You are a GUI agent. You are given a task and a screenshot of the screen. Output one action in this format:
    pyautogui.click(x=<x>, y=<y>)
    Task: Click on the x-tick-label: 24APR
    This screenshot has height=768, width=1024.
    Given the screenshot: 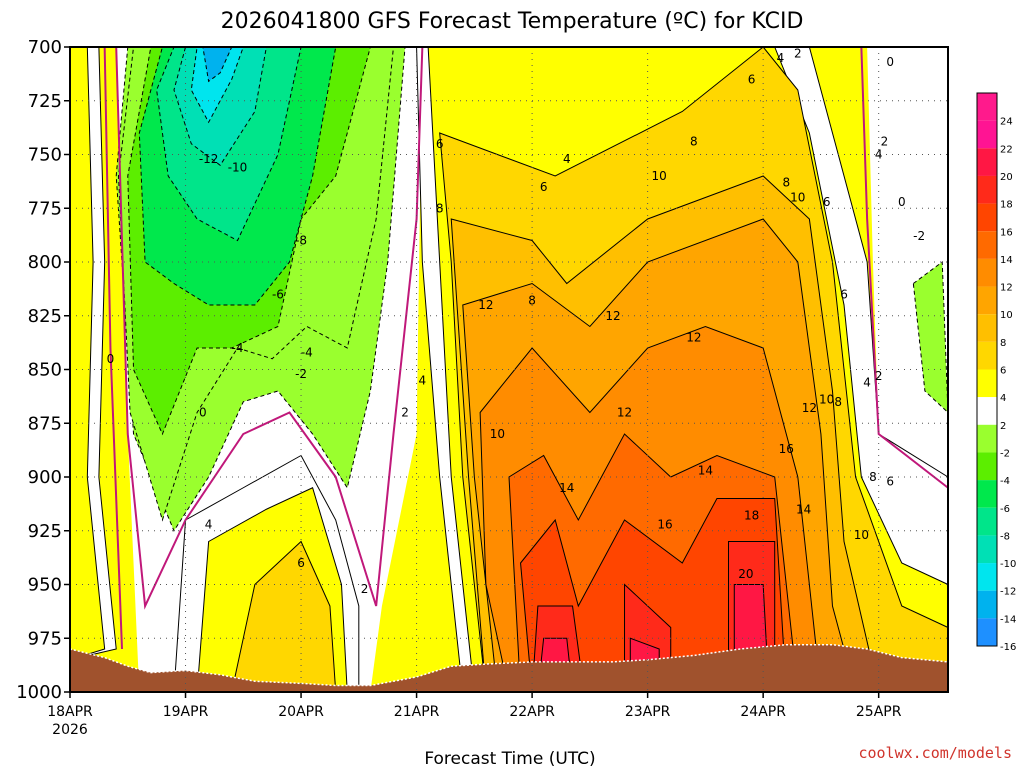 What is the action you would take?
    pyautogui.click(x=763, y=712)
    